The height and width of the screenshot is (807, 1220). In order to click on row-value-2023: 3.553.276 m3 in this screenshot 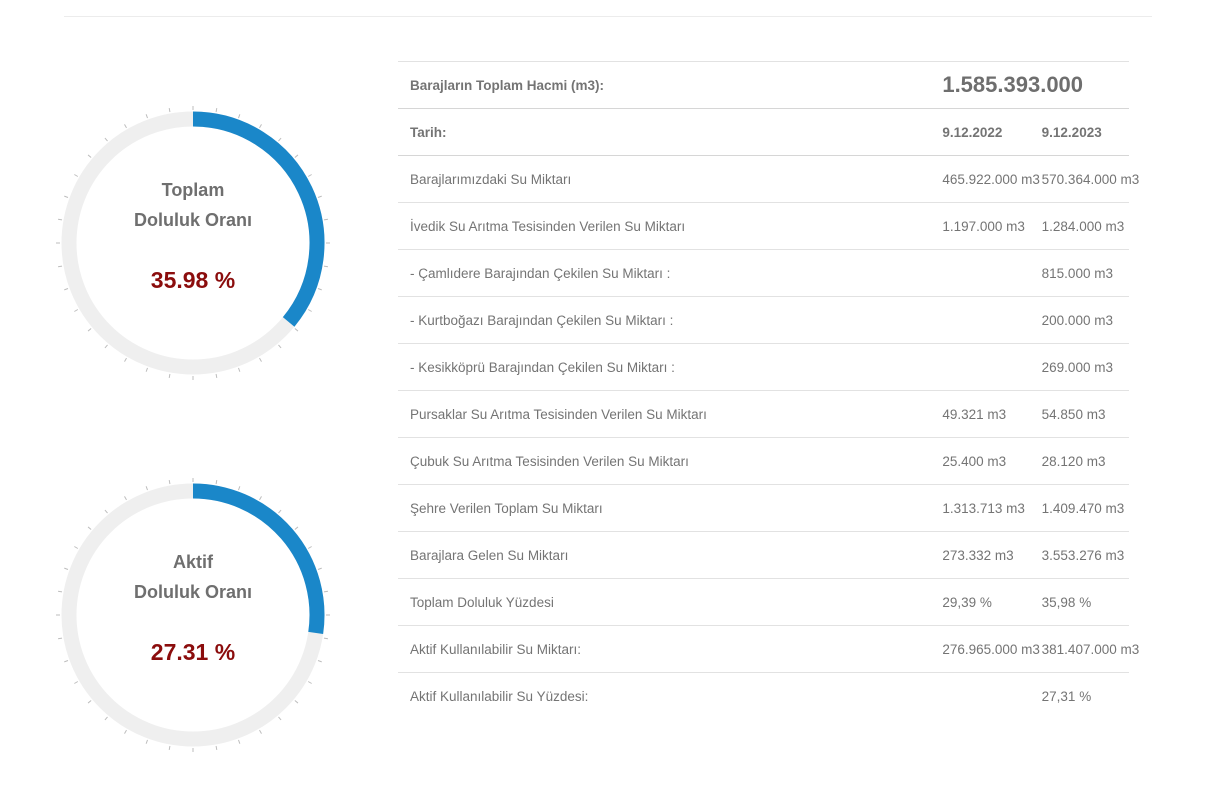, I will do `click(1079, 555)`.